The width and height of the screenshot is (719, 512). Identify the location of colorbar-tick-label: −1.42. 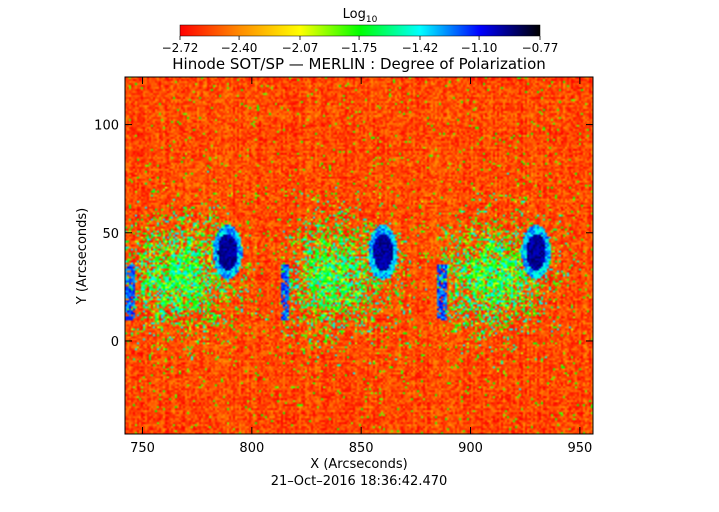
(420, 48).